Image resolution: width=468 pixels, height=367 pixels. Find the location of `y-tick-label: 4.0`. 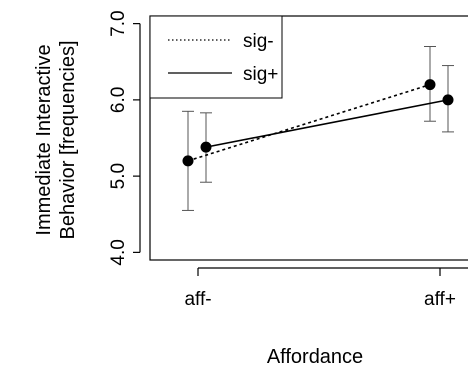

y-tick-label: 4.0 is located at coordinates (118, 252).